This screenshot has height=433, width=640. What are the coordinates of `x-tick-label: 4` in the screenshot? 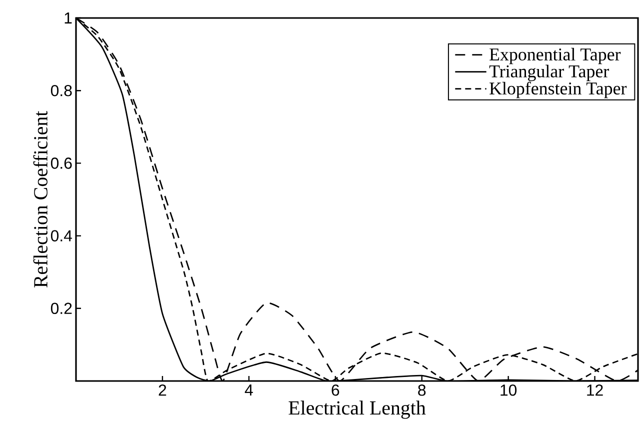 It's located at (248, 390).